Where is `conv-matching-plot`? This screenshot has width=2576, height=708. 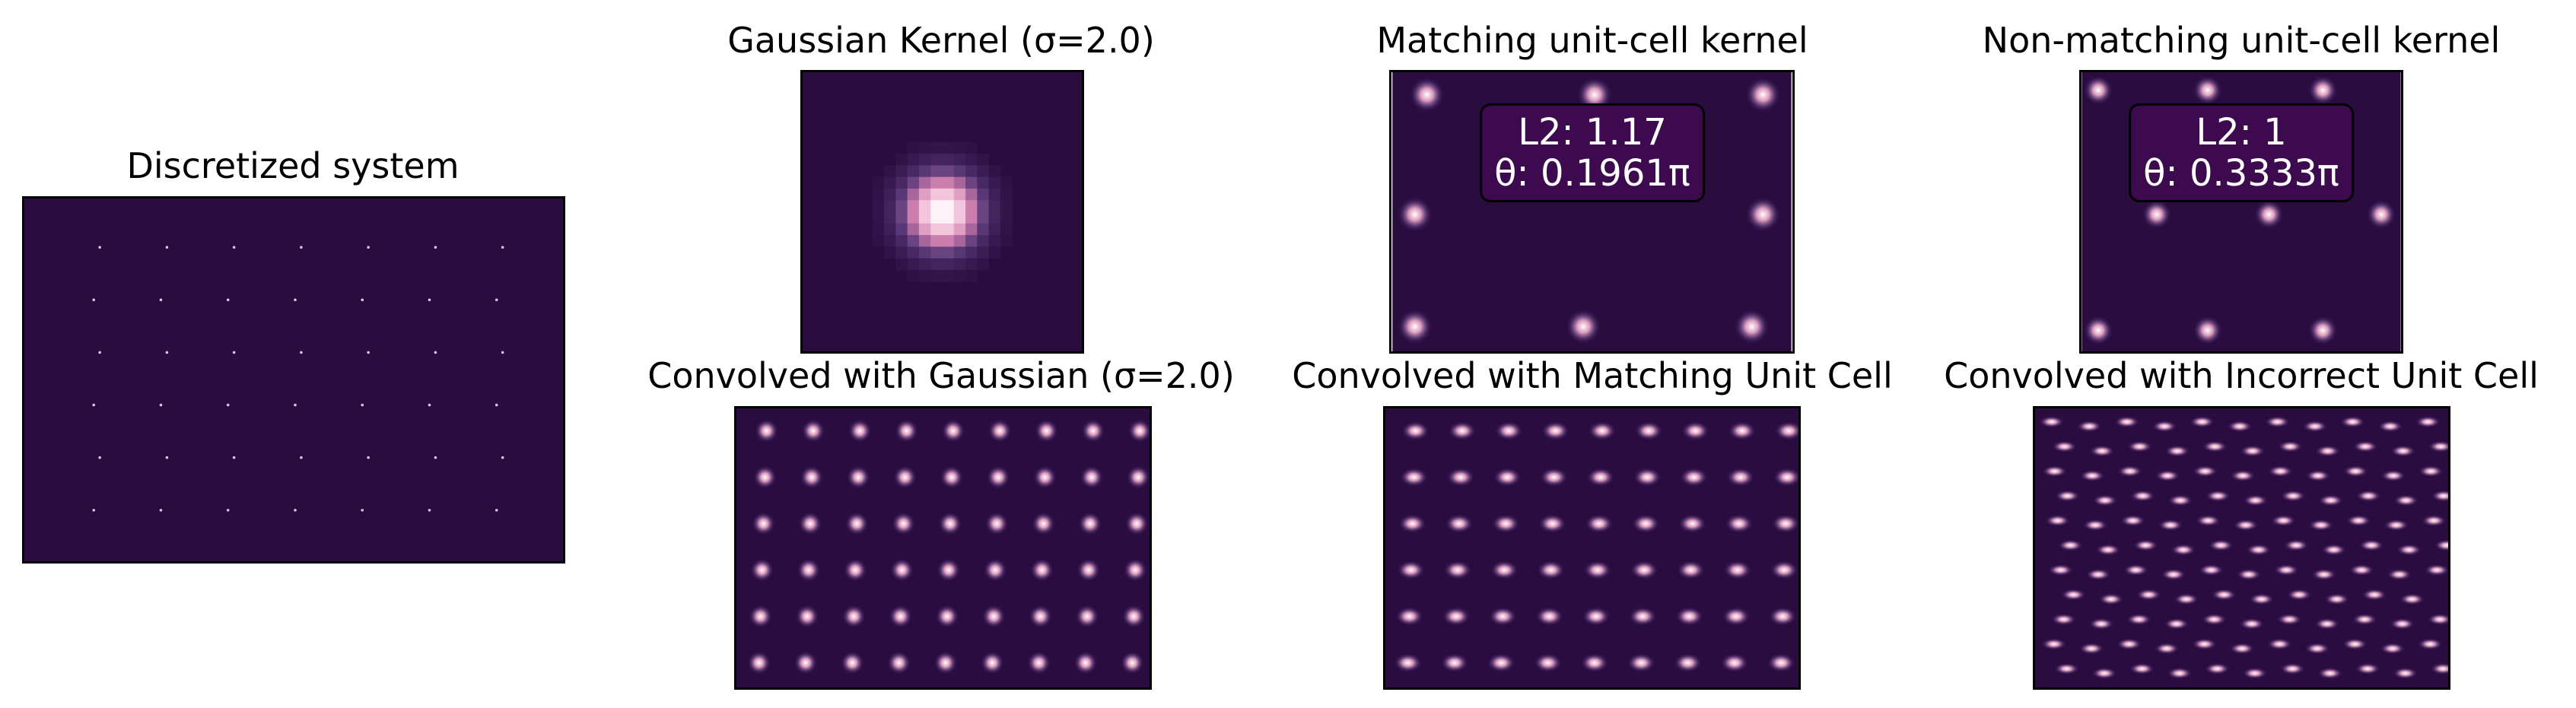
conv-matching-plot is located at coordinates (1592, 548).